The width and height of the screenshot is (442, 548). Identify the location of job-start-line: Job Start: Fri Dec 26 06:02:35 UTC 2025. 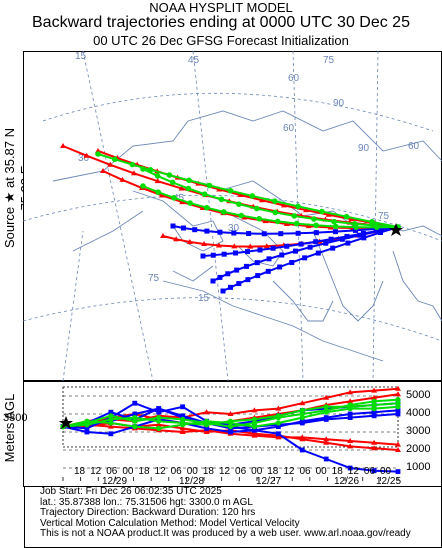
(131, 491).